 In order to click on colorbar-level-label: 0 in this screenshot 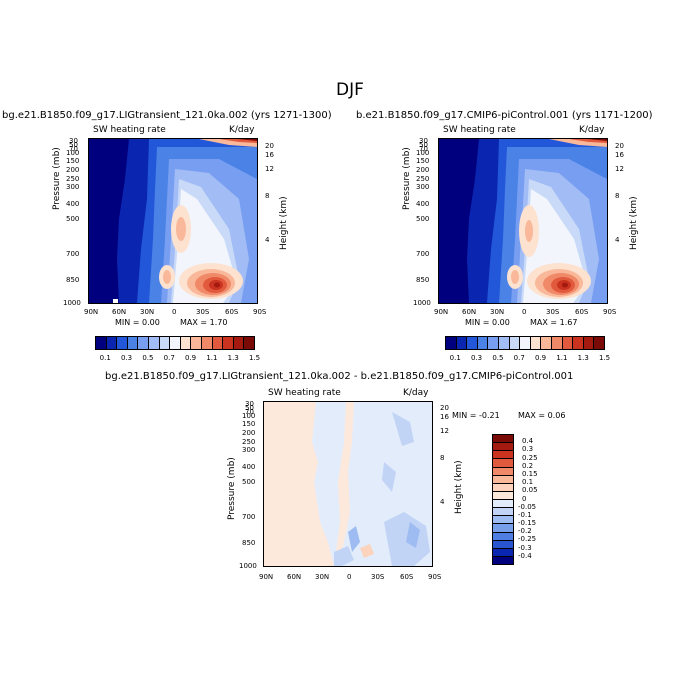, I will do `click(524, 498)`.